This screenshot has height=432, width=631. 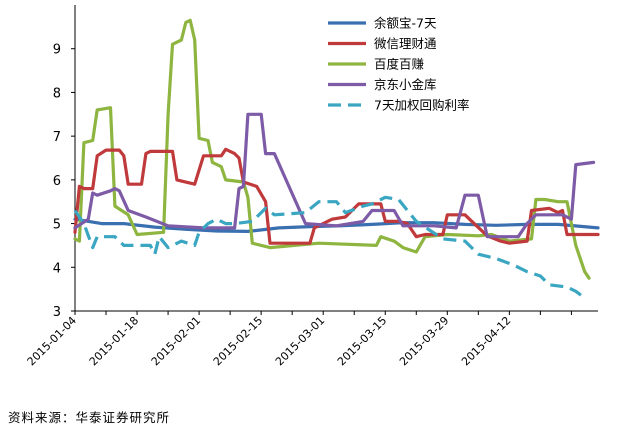 What do you see at coordinates (238, 341) in the screenshot?
I see `x-tick-label: 2015-02-15` at bounding box center [238, 341].